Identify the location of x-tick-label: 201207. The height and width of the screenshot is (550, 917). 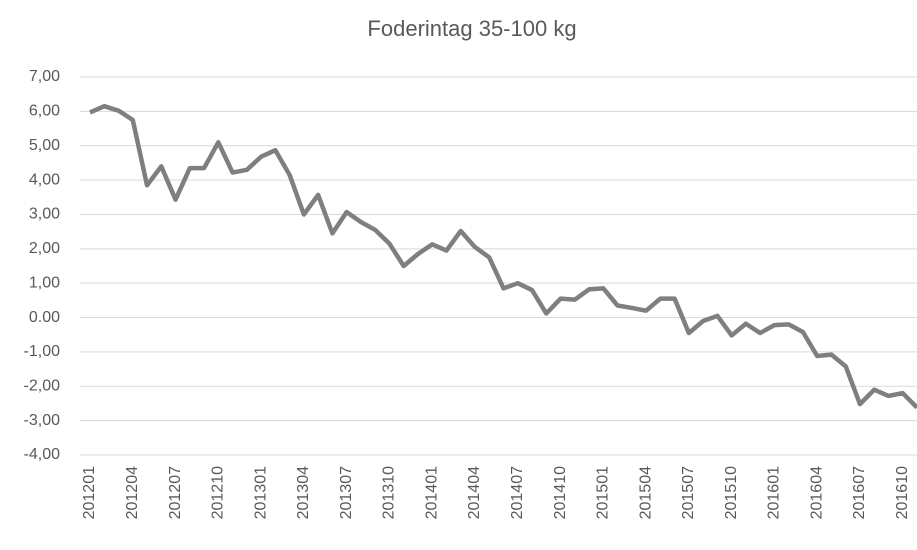
(175, 492).